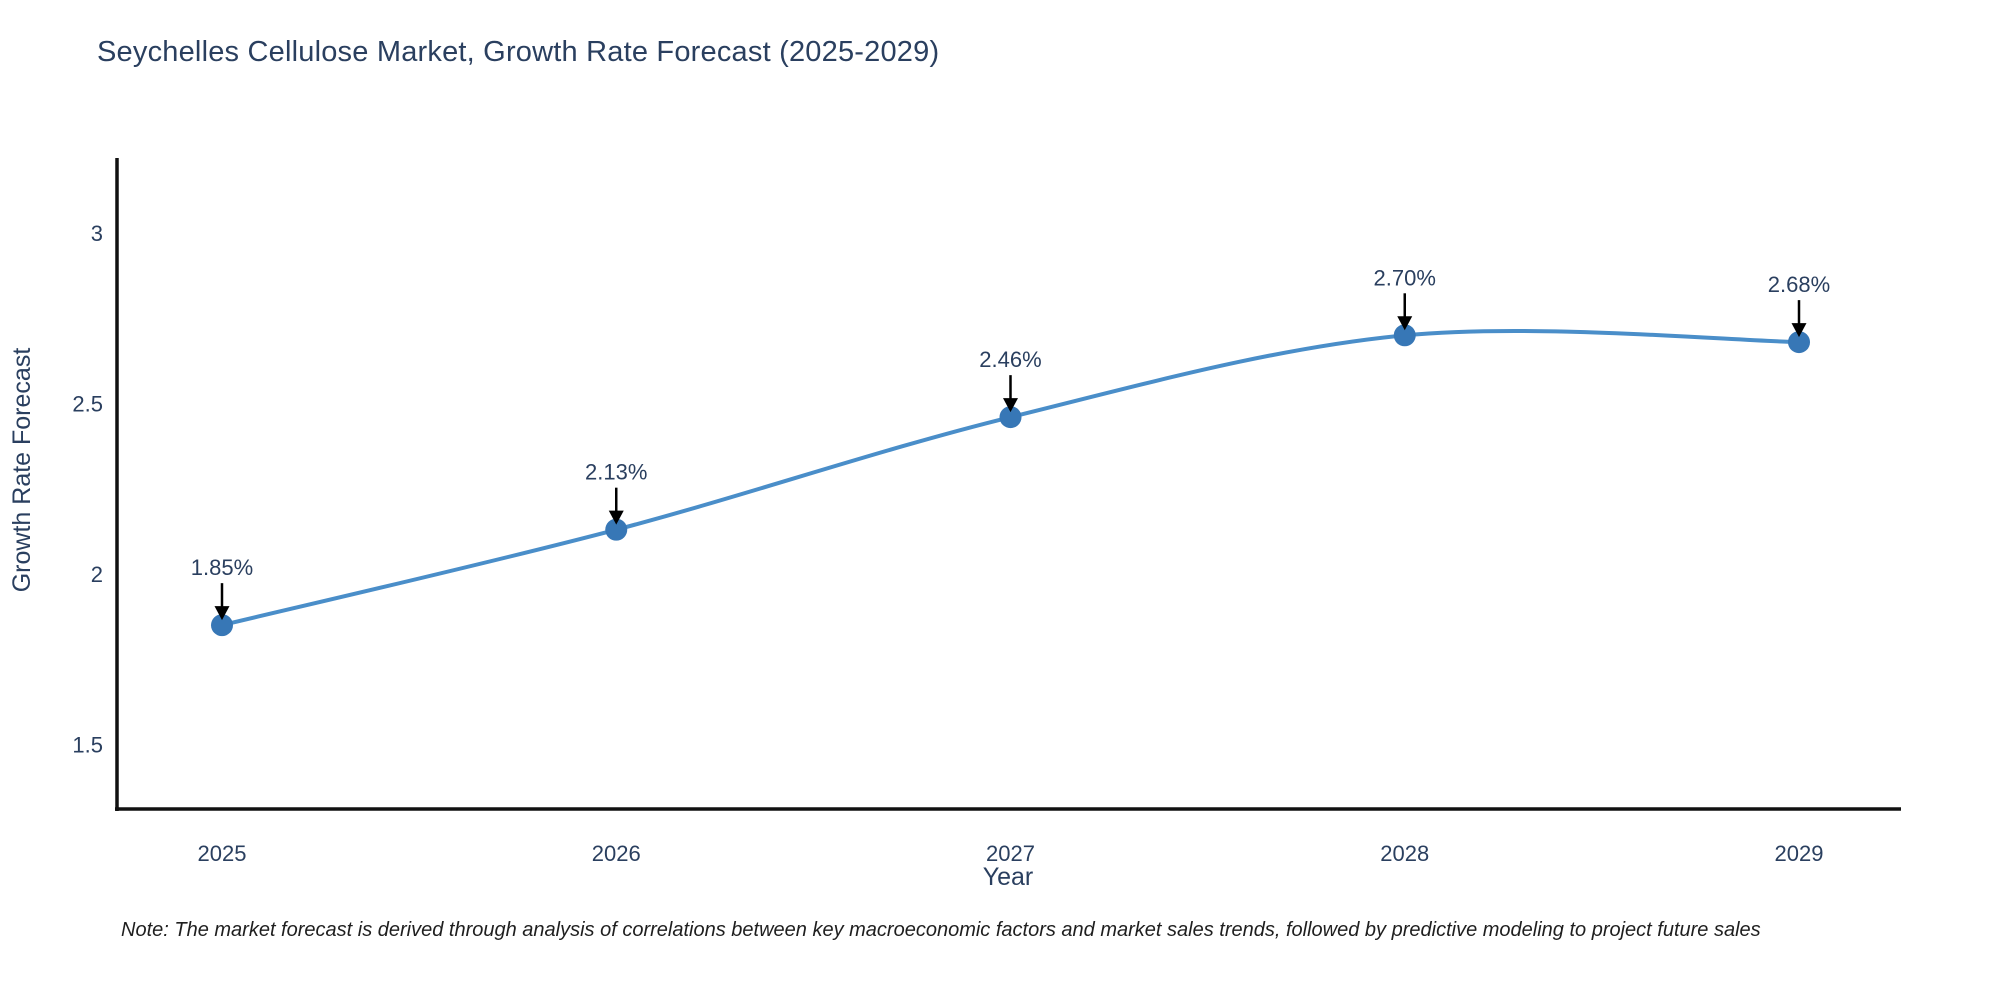 This screenshot has height=1000, width=2000. What do you see at coordinates (1799, 284) in the screenshot?
I see `data-point-label: 2.68%` at bounding box center [1799, 284].